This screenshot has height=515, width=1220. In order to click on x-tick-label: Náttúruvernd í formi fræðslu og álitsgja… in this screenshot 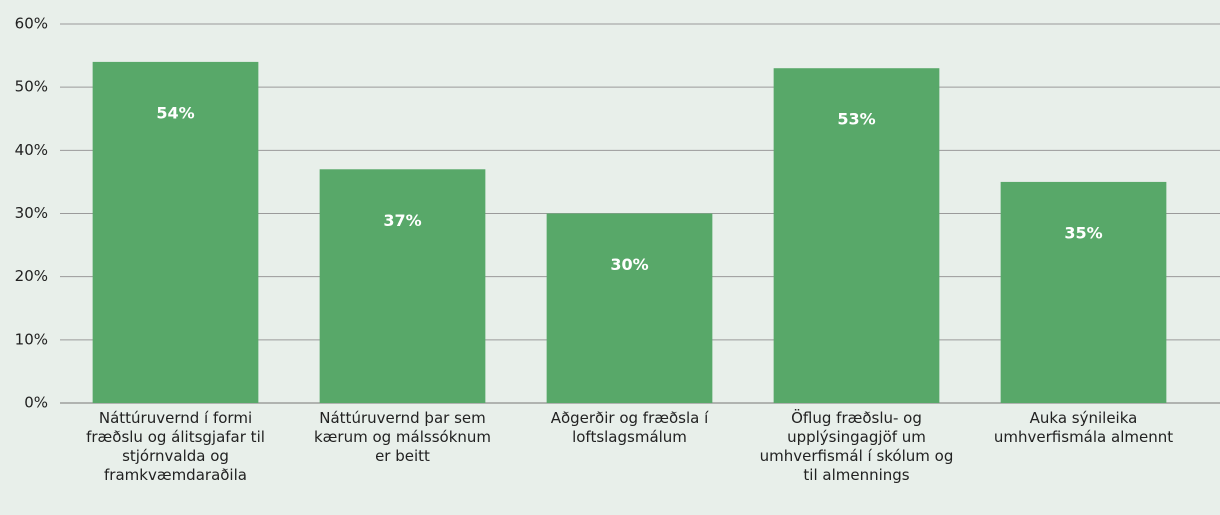, I will do `click(175, 446)`.